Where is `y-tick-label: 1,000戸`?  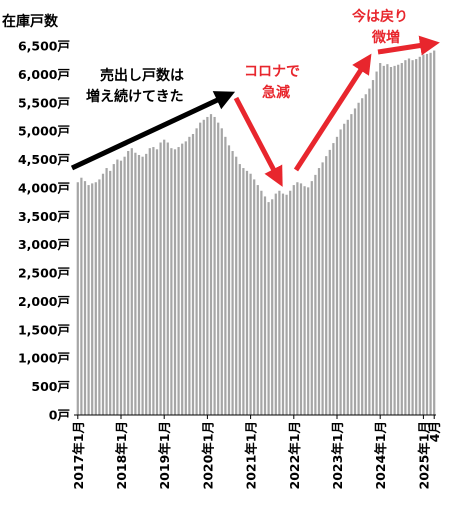 y-tick-label: 1,000戸 is located at coordinates (44, 358).